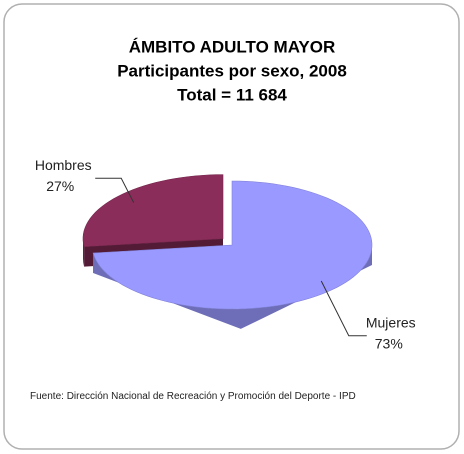 Image resolution: width=464 pixels, height=454 pixels. I want to click on value-label: 27%, so click(60, 186).